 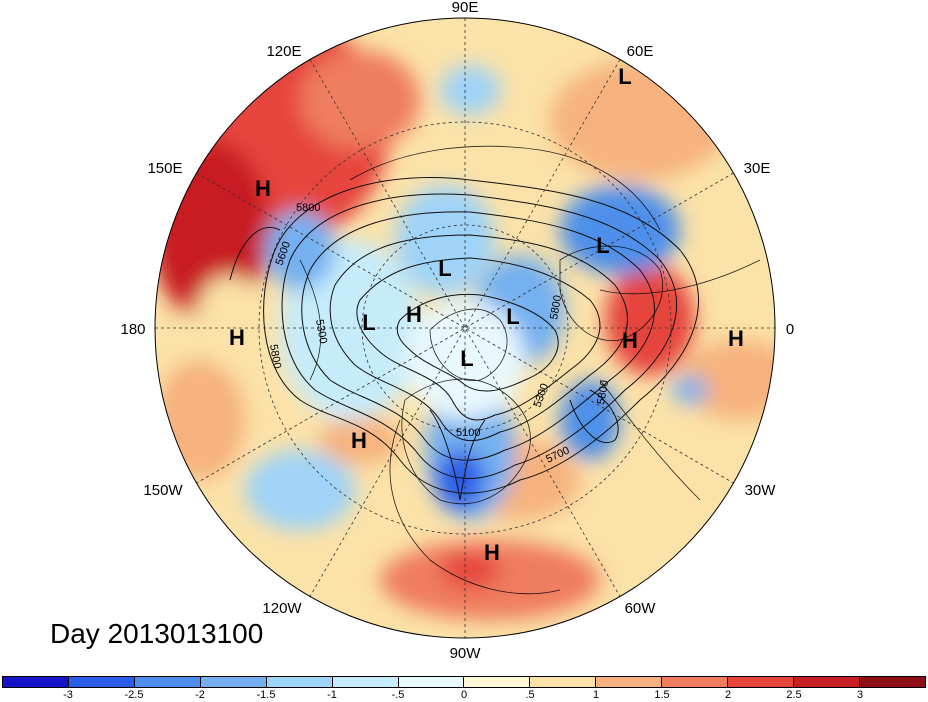 I want to click on colorbar-tick-label: 1.5, so click(x=662, y=695).